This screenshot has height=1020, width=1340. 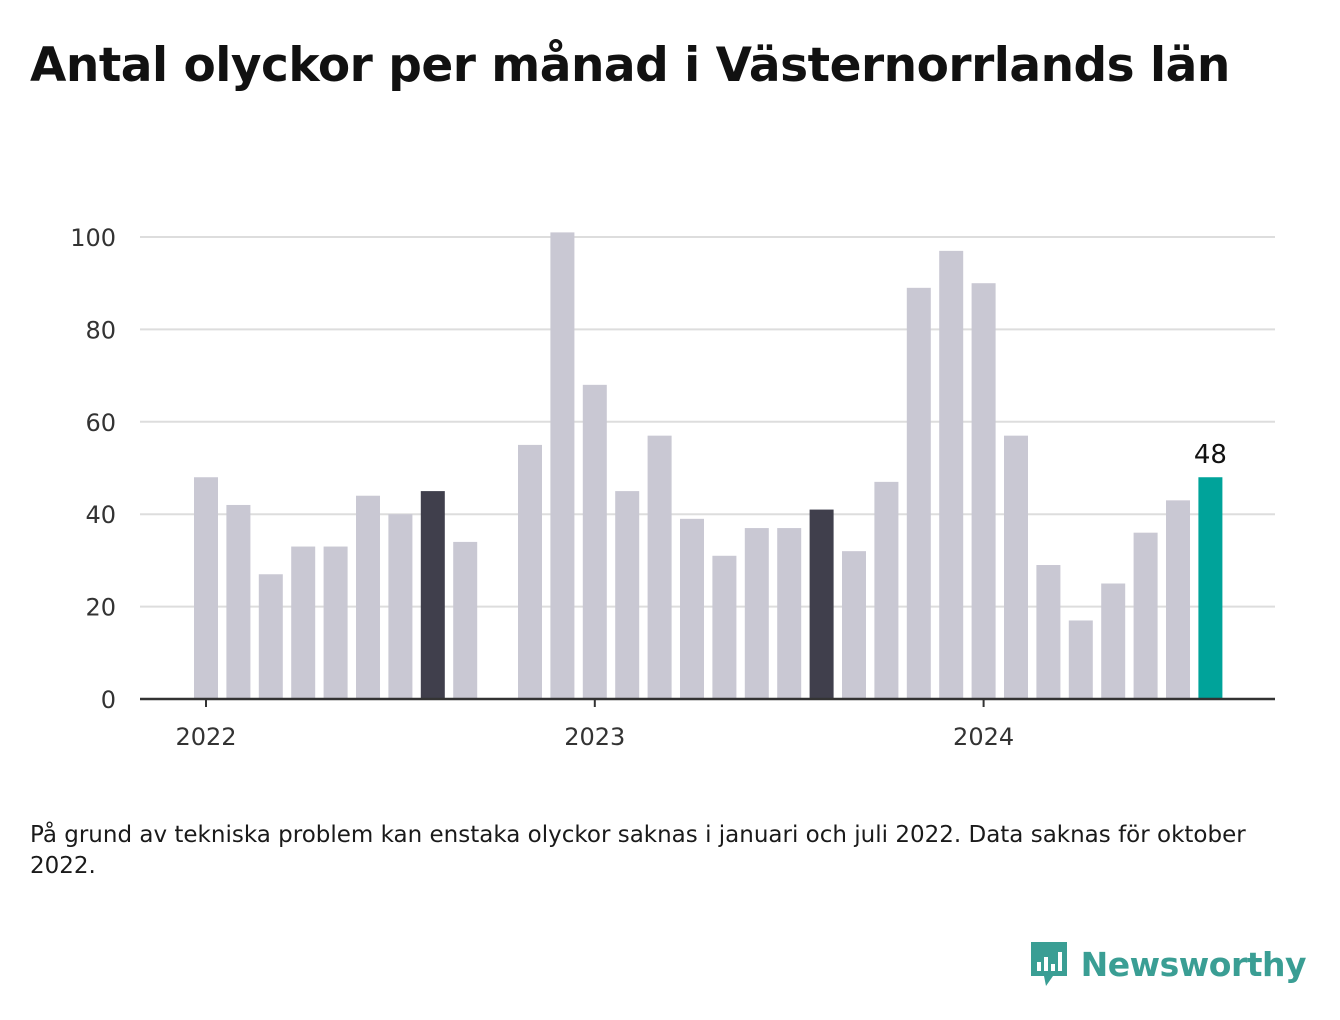 I want to click on newsworthy-logo-icon, so click(x=1048, y=964).